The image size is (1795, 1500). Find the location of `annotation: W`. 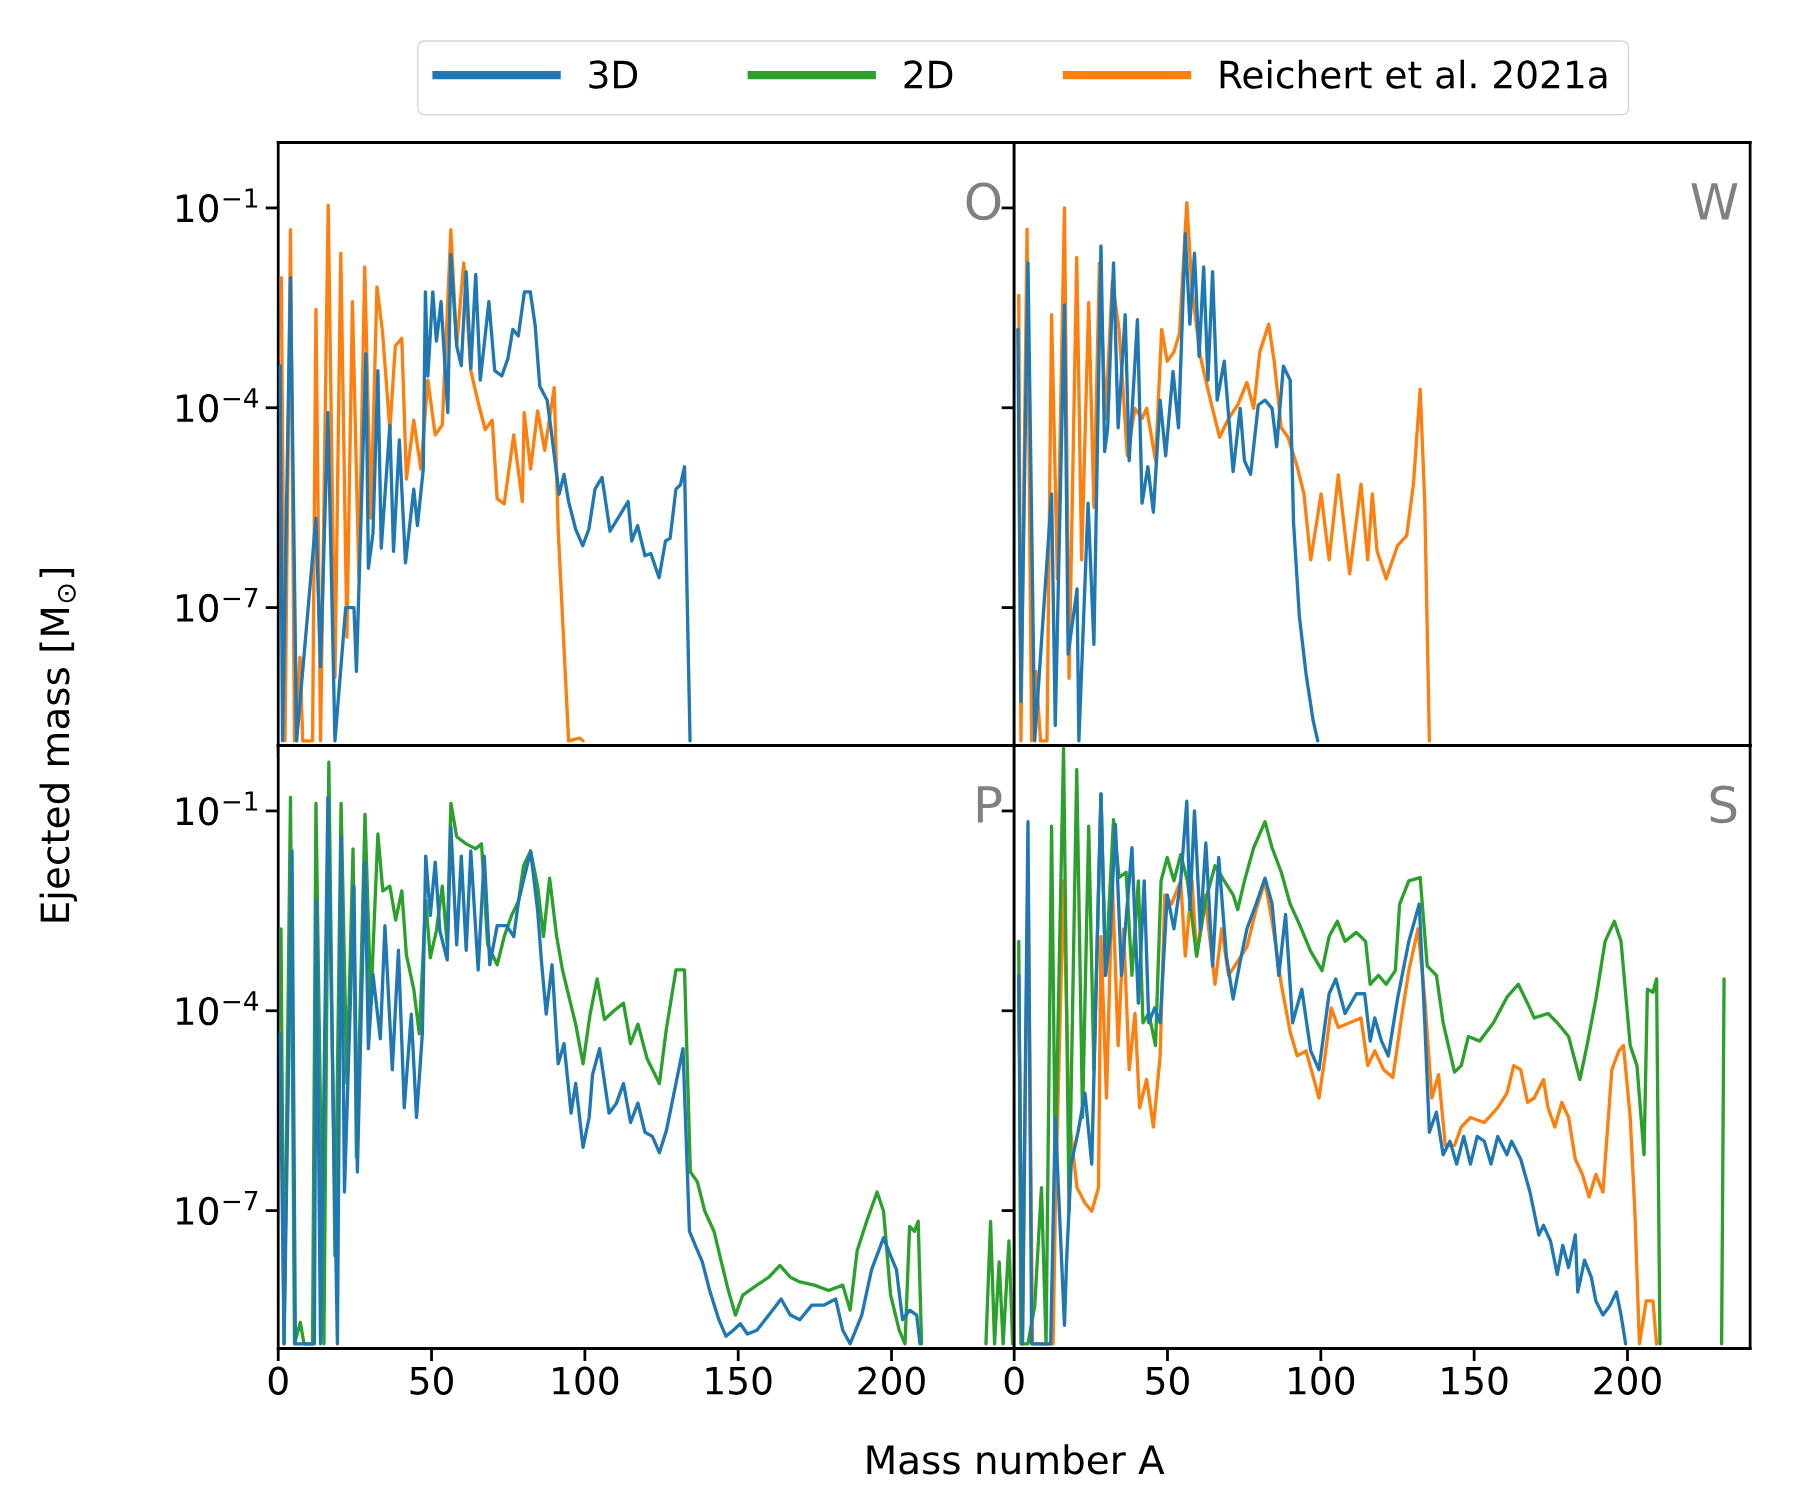

annotation: W is located at coordinates (1714, 201).